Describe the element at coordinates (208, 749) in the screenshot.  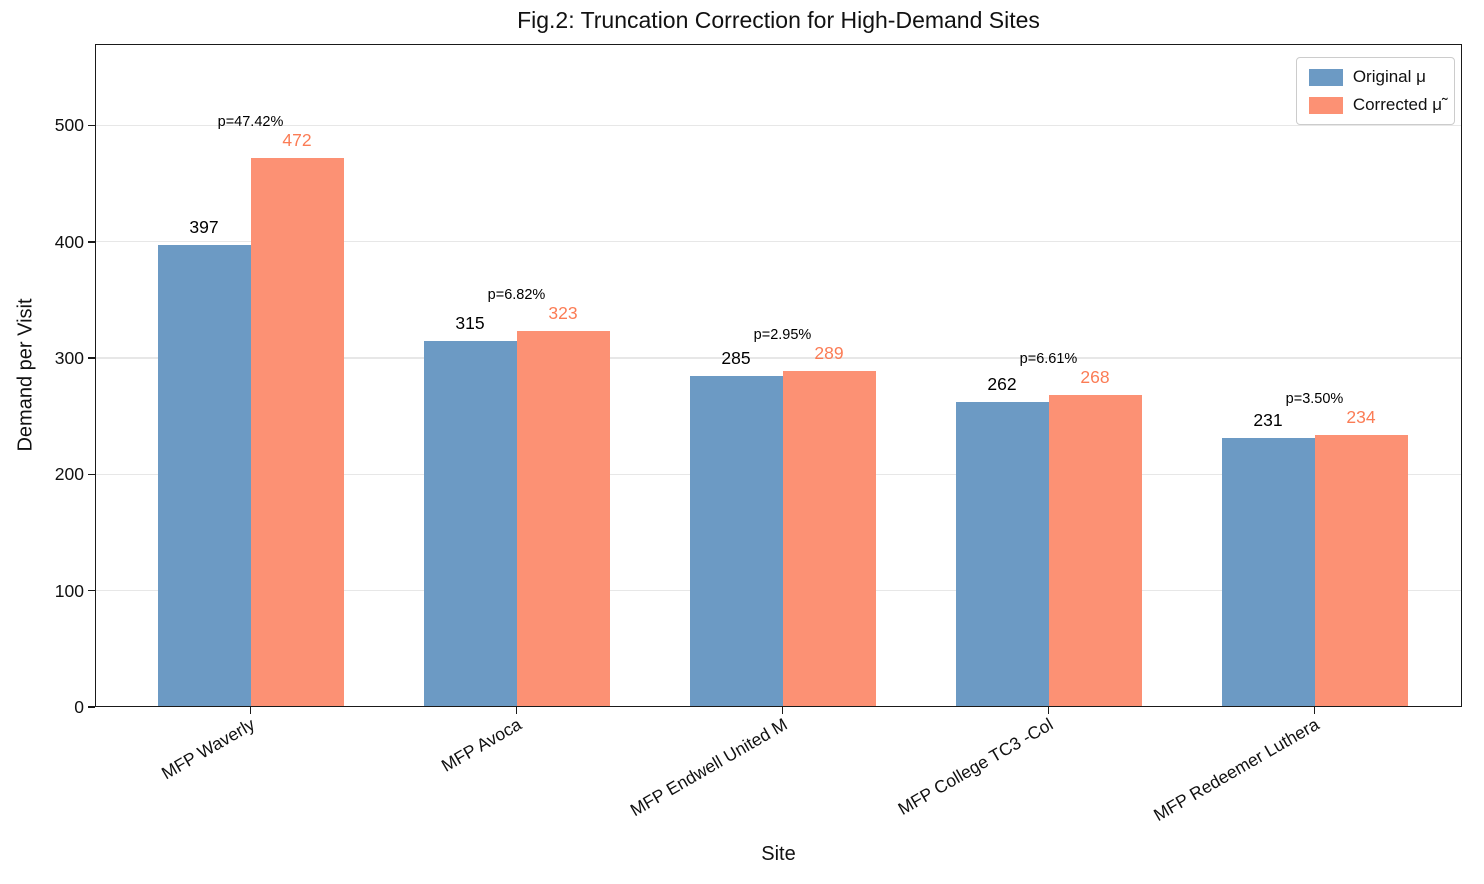
I see `x-tick-label: MFP Waverly` at that location.